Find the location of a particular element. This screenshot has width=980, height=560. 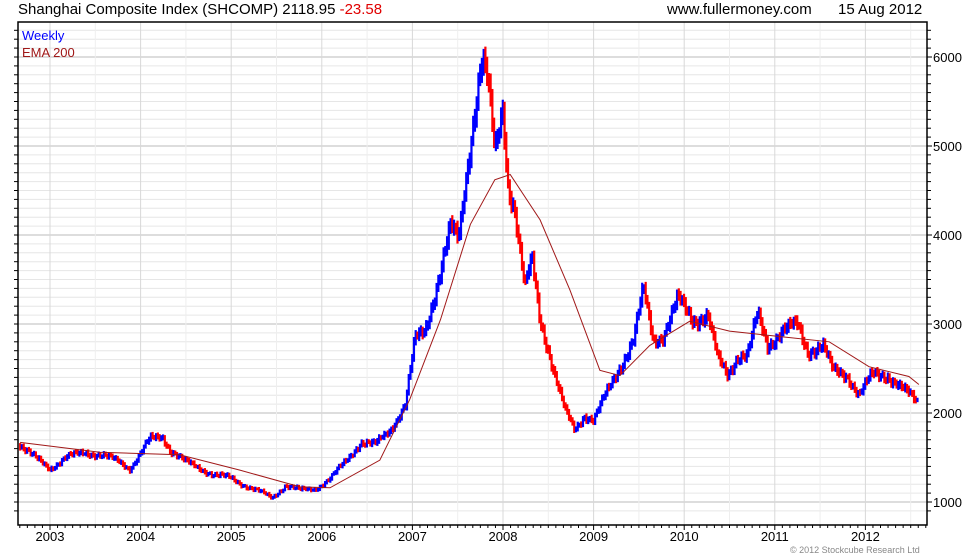

y-tick-label: 4000 is located at coordinates (947, 235).